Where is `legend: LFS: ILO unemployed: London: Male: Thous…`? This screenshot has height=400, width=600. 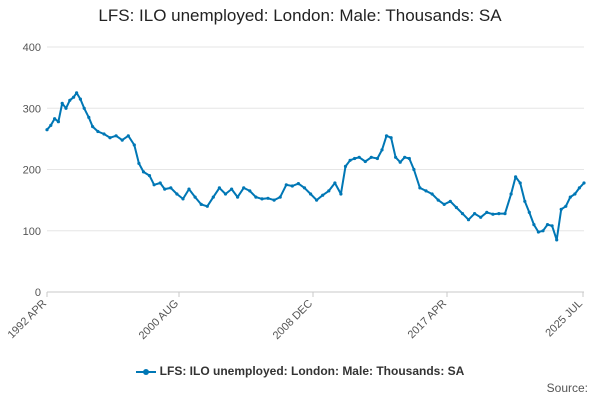
legend: LFS: ILO unemployed: London: Male: Thous… is located at coordinates (300, 371).